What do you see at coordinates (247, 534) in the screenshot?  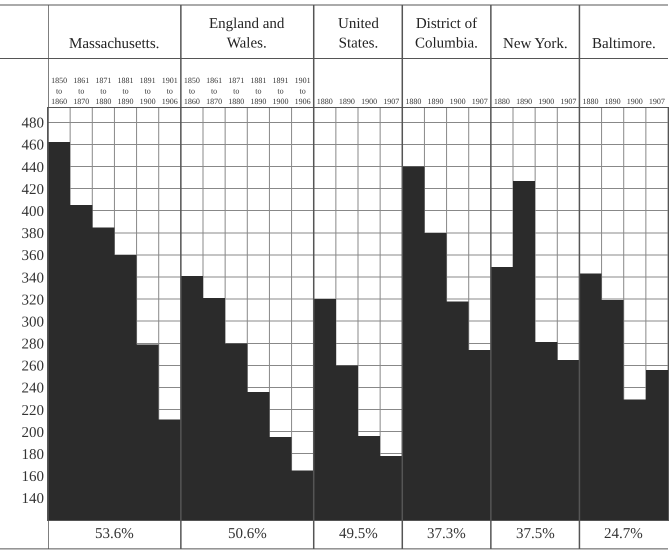 I see `text: 50.6%` at bounding box center [247, 534].